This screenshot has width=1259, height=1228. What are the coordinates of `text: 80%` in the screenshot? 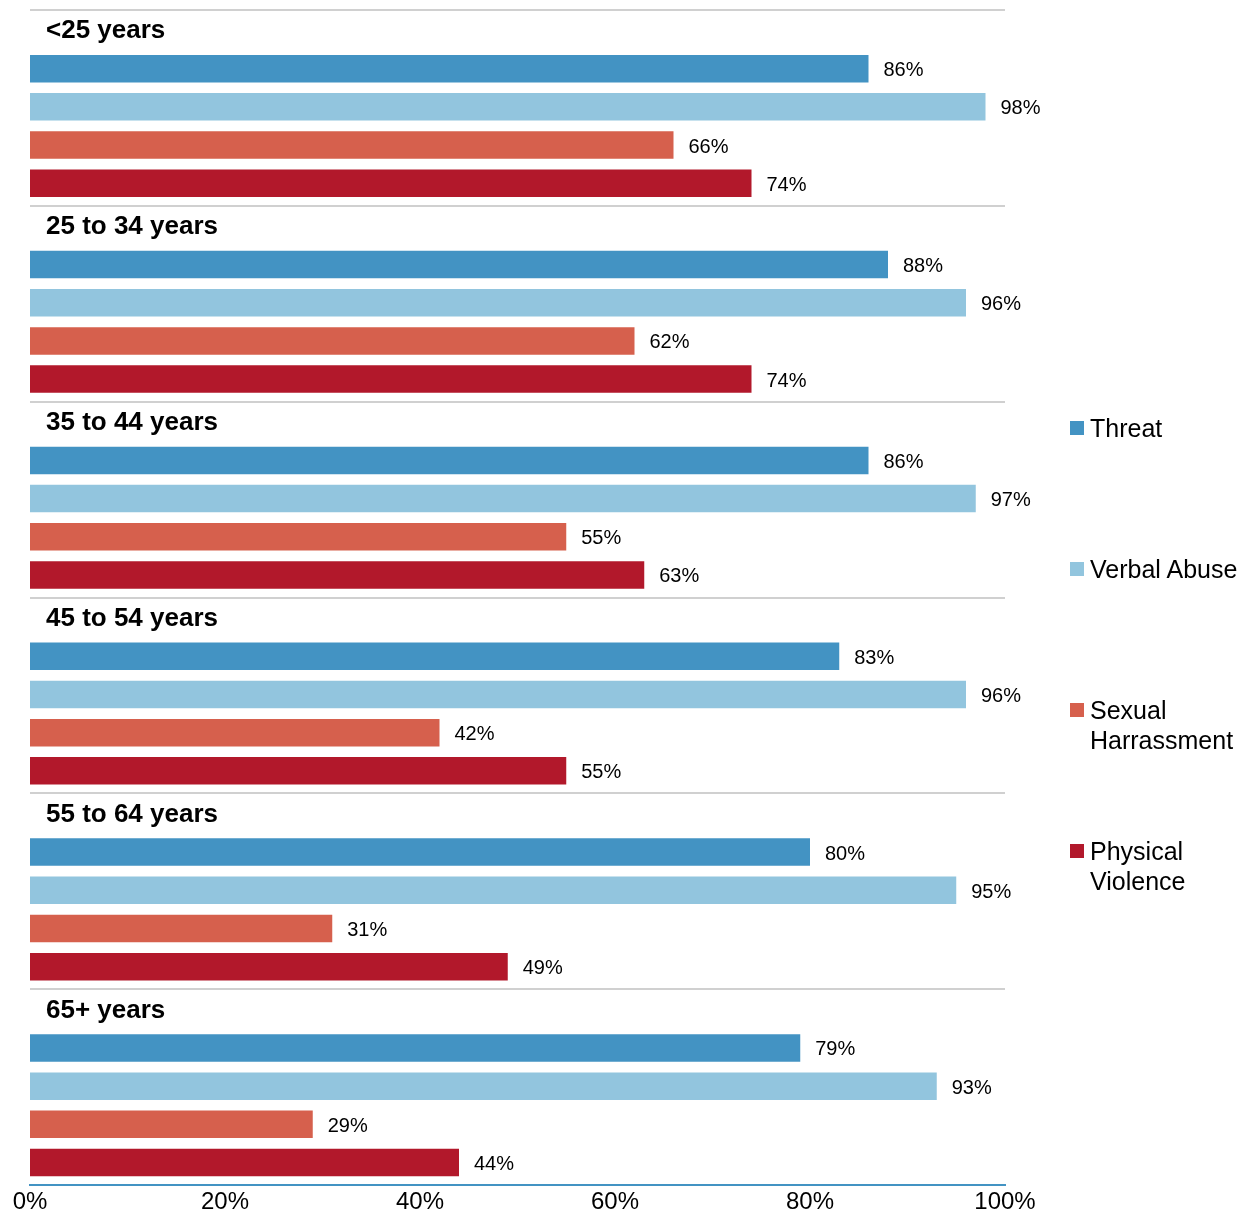 It's located at (845, 852).